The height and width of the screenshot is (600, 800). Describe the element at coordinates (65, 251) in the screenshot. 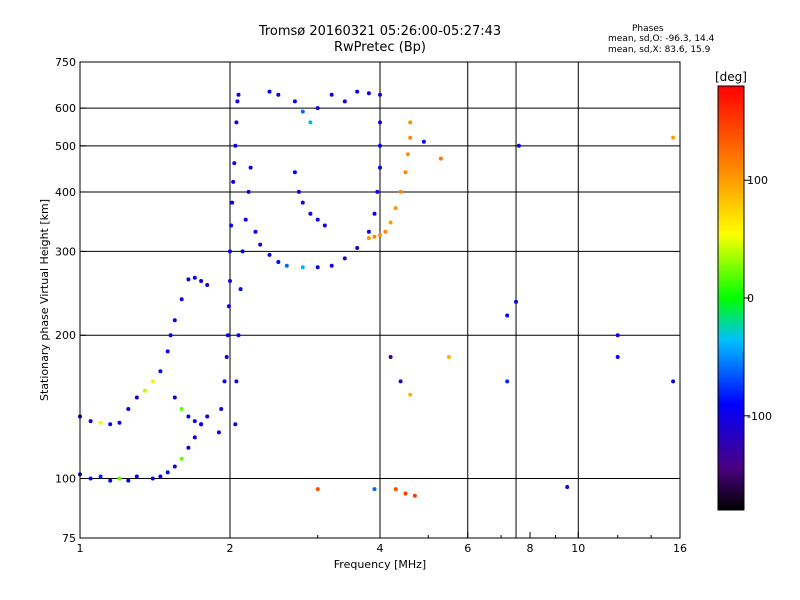

I see `y-tick-label: 300` at that location.